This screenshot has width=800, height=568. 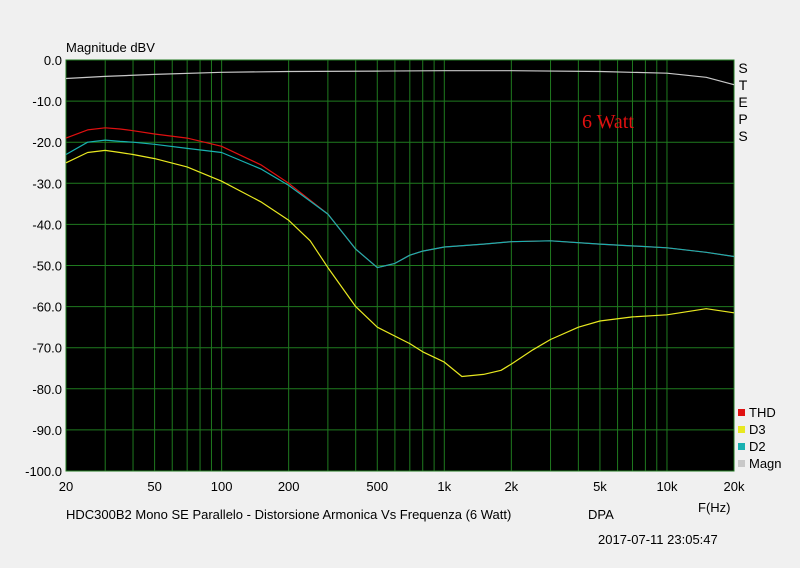 What do you see at coordinates (47, 348) in the screenshot?
I see `y-tick-label: -70.0` at bounding box center [47, 348].